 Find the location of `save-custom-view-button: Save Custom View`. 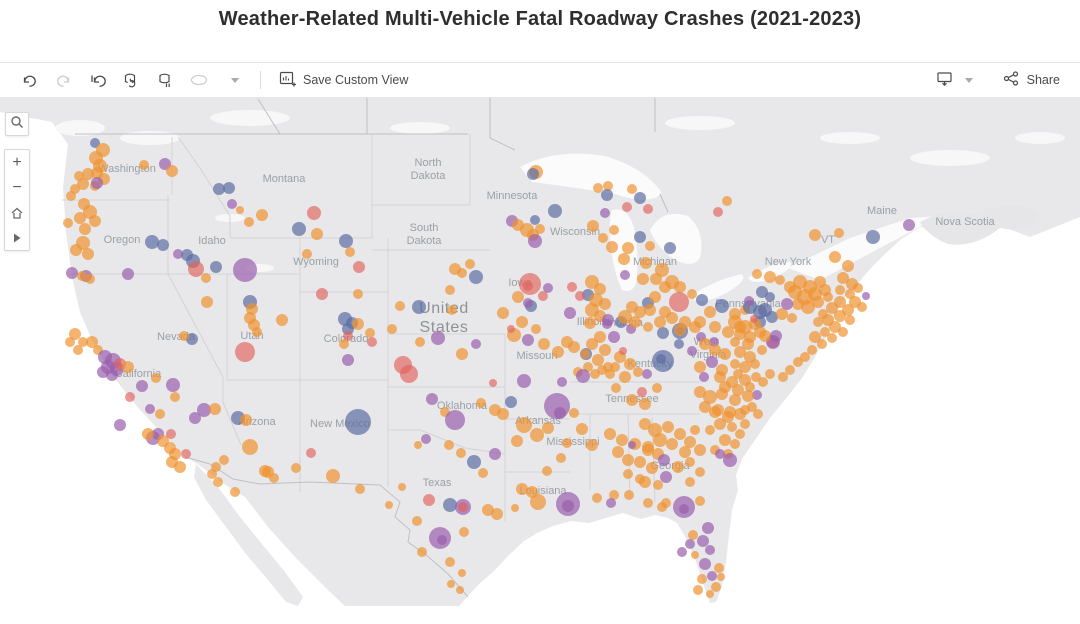

save-custom-view-button: Save Custom View is located at coordinates (343, 80).